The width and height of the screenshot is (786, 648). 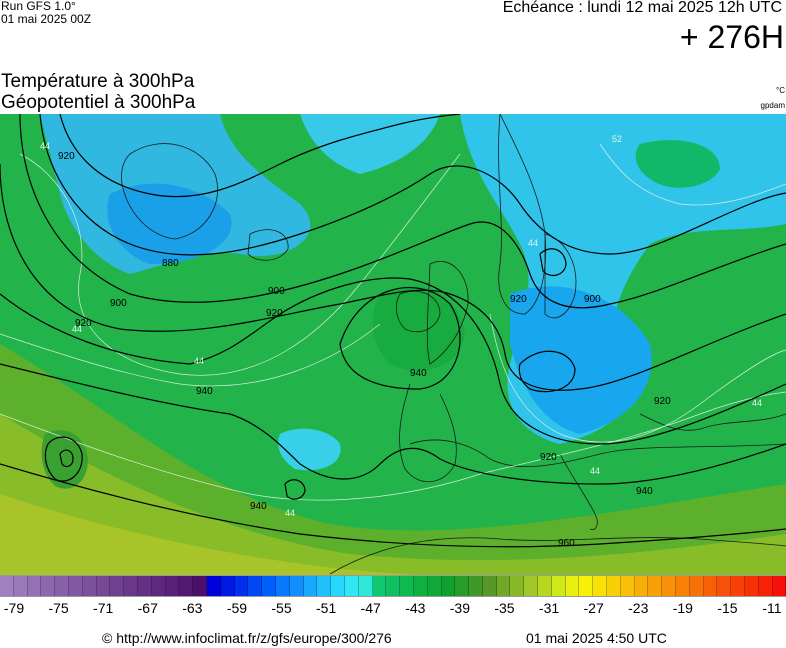 What do you see at coordinates (98, 102) in the screenshot?
I see `geopotential-title: Géopotentiel à 300hPa` at bounding box center [98, 102].